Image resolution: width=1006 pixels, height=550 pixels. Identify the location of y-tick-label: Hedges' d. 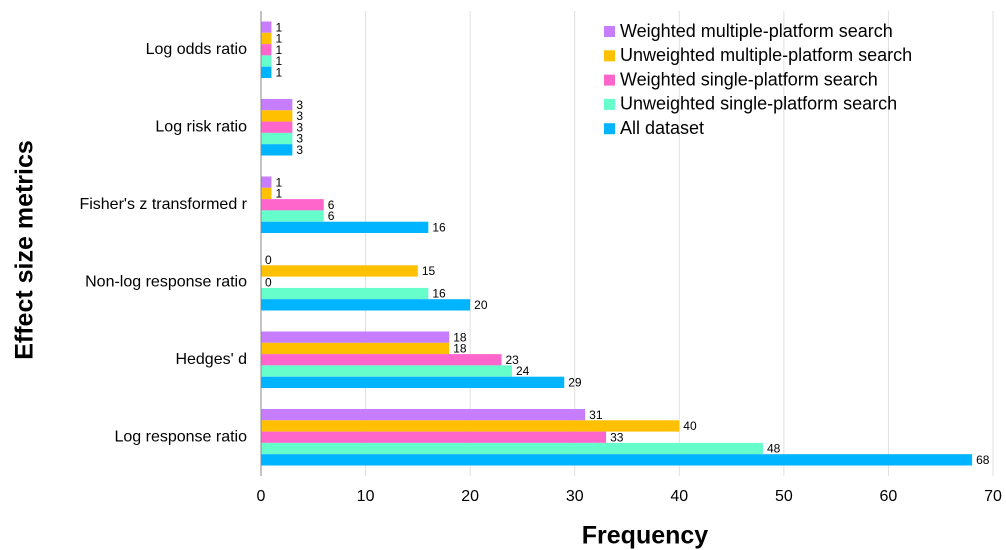
(211, 359).